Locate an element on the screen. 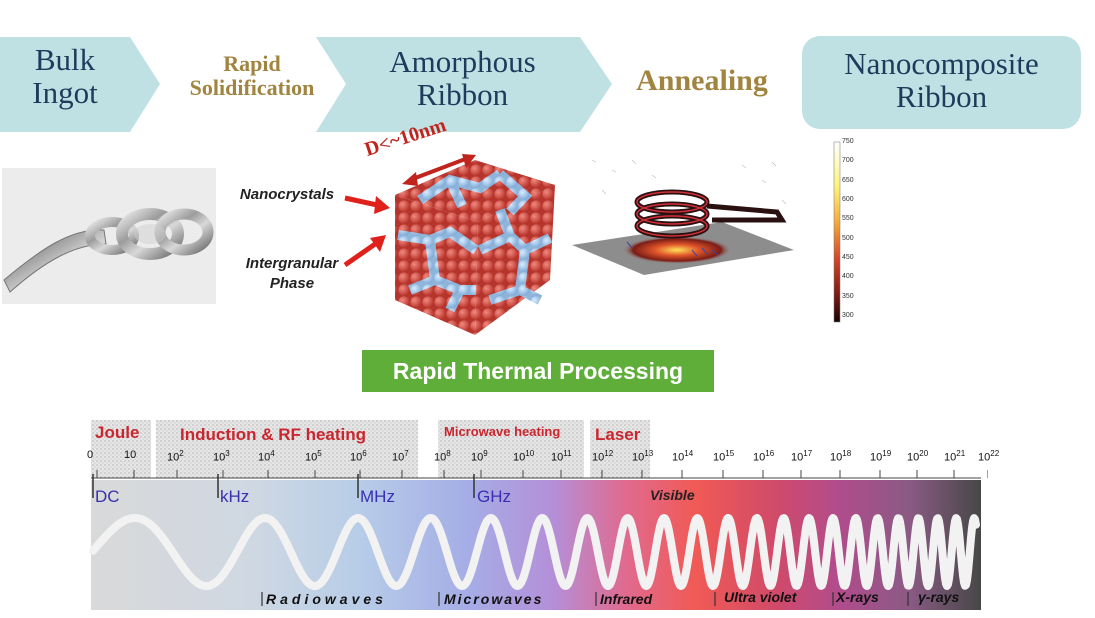  scale-label: 10¹⁷ is located at coordinates (802, 456).